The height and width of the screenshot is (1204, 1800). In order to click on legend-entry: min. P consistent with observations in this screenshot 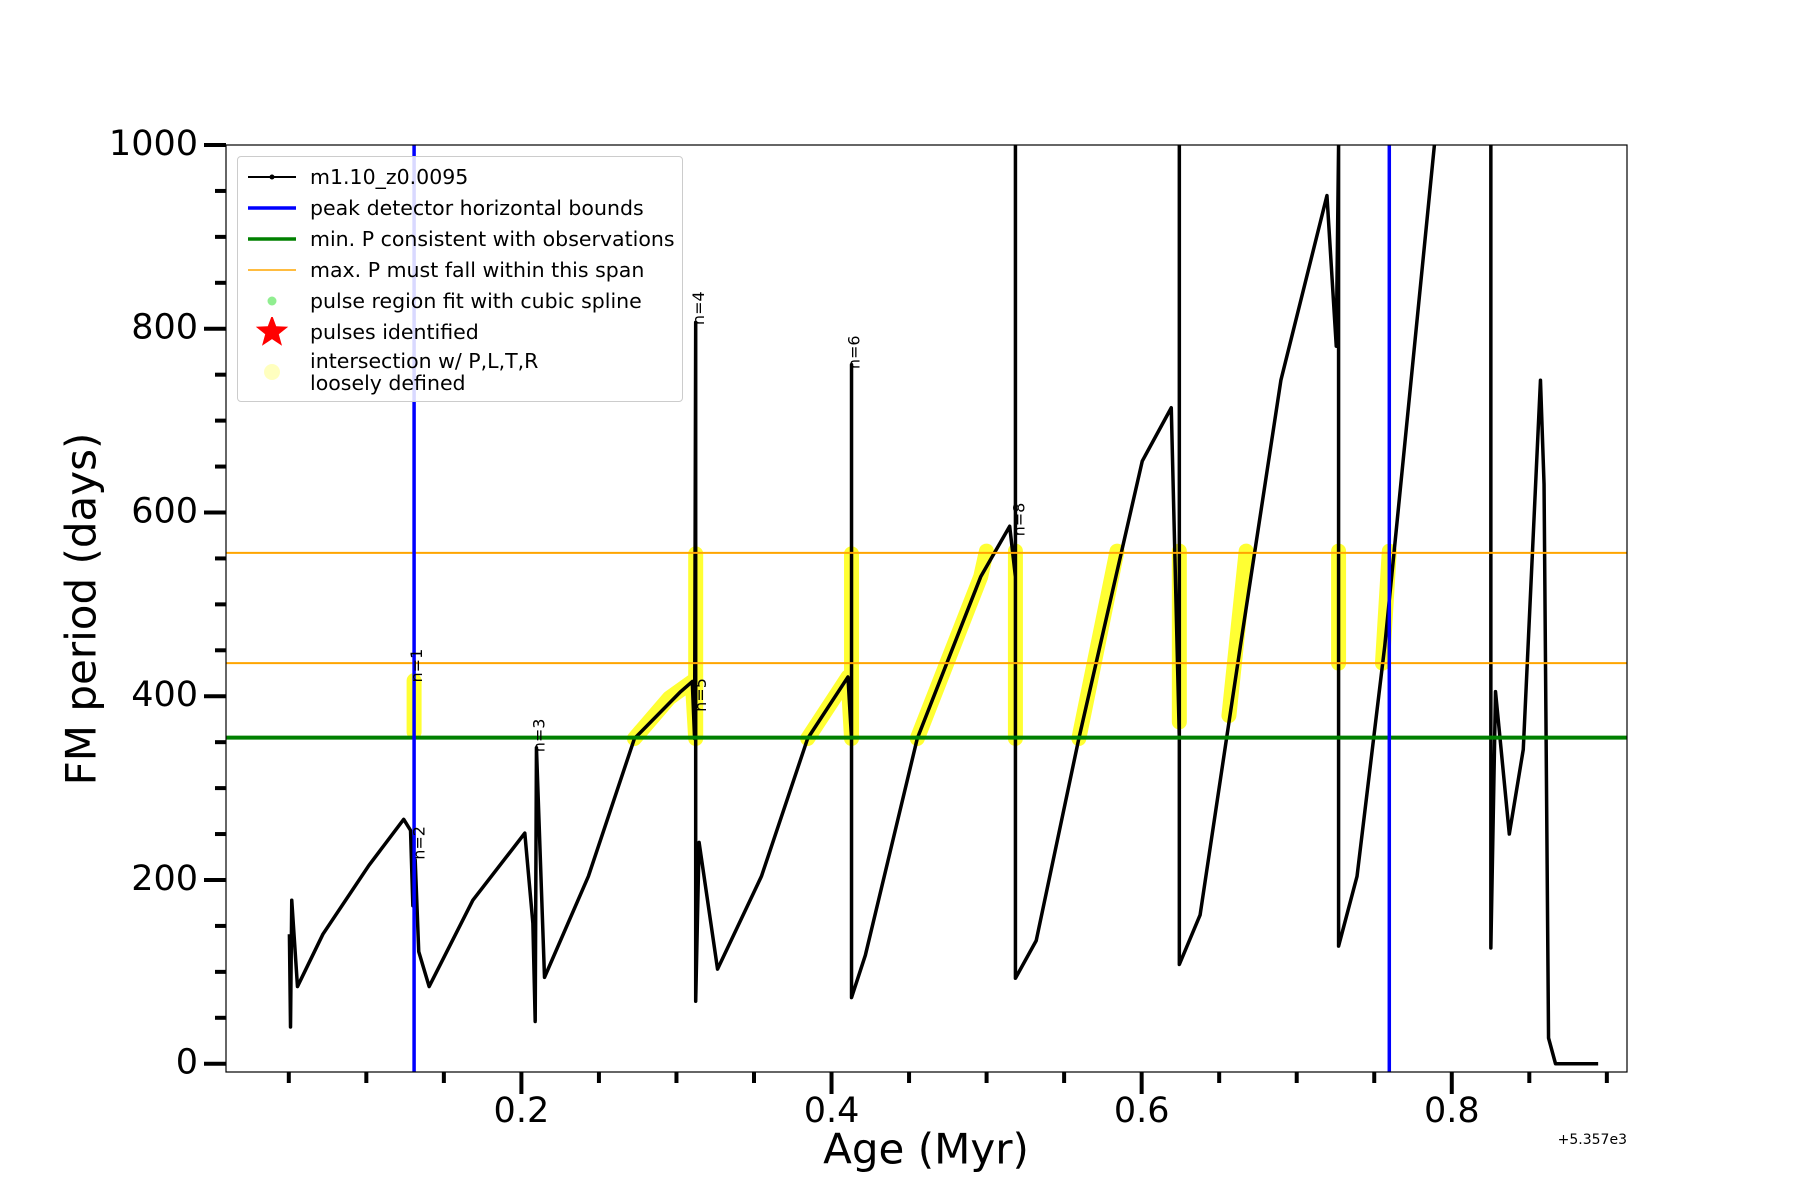, I will do `click(460, 238)`.